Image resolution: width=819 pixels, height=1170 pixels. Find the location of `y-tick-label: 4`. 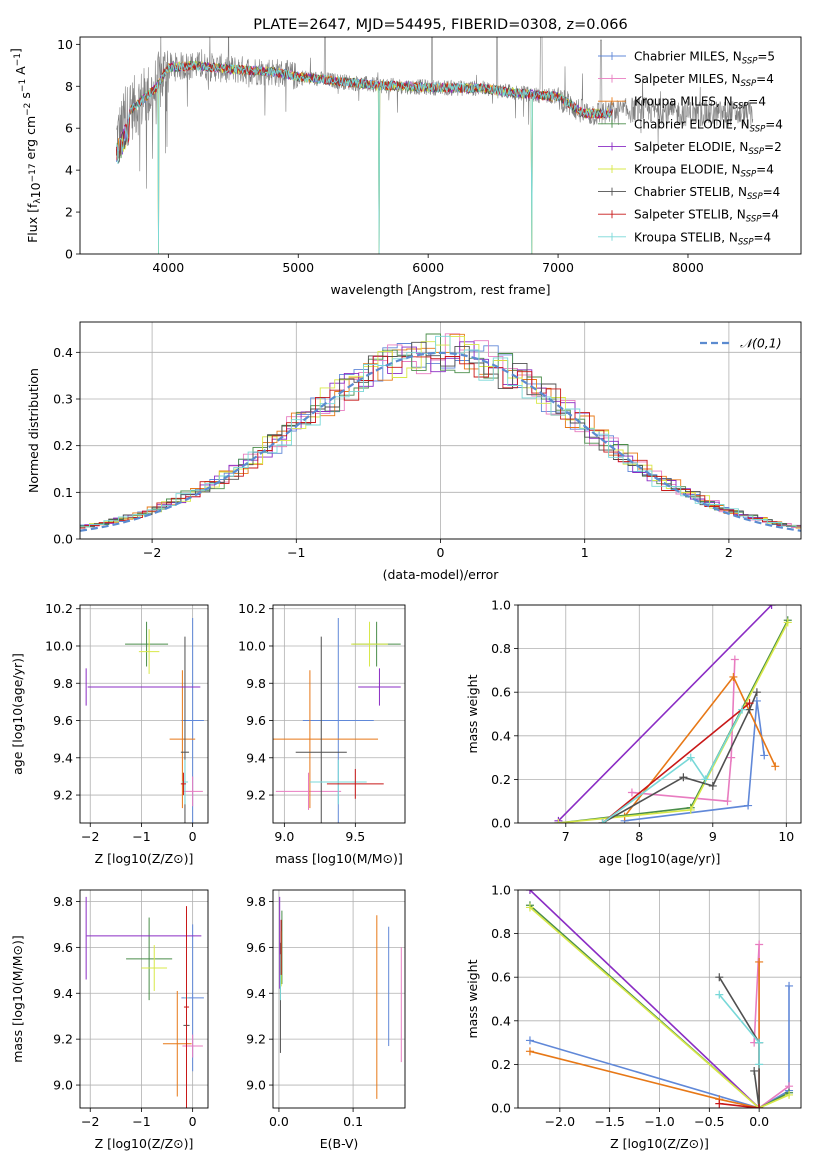

y-tick-label: 4 is located at coordinates (69, 170).